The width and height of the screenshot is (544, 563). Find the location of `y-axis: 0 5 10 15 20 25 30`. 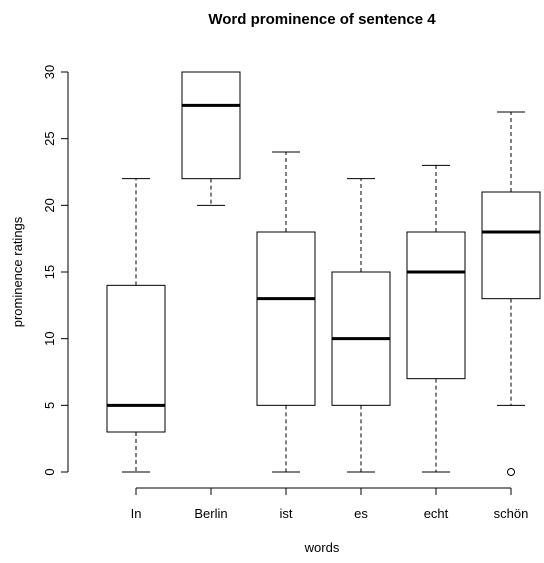

y-axis: 0 5 10 15 20 25 30 is located at coordinates (55, 270).